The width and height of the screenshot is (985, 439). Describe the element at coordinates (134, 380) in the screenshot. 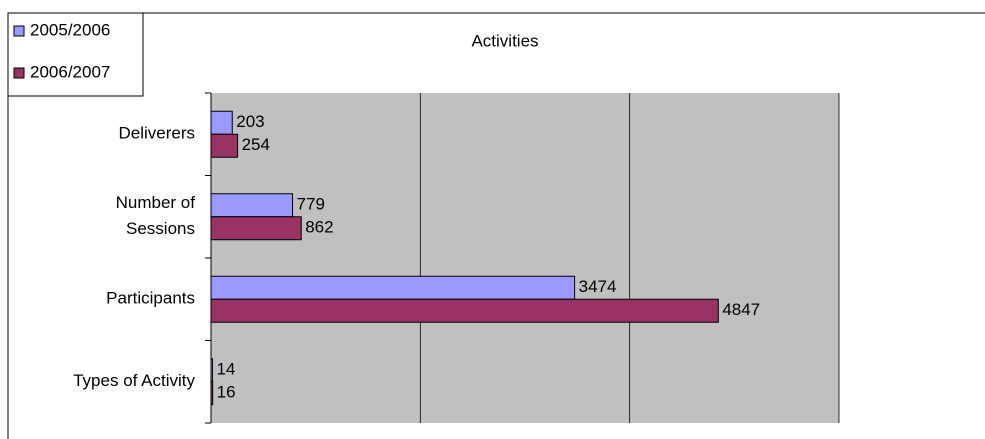

I see `y-tick-label: Types of Activity` at that location.